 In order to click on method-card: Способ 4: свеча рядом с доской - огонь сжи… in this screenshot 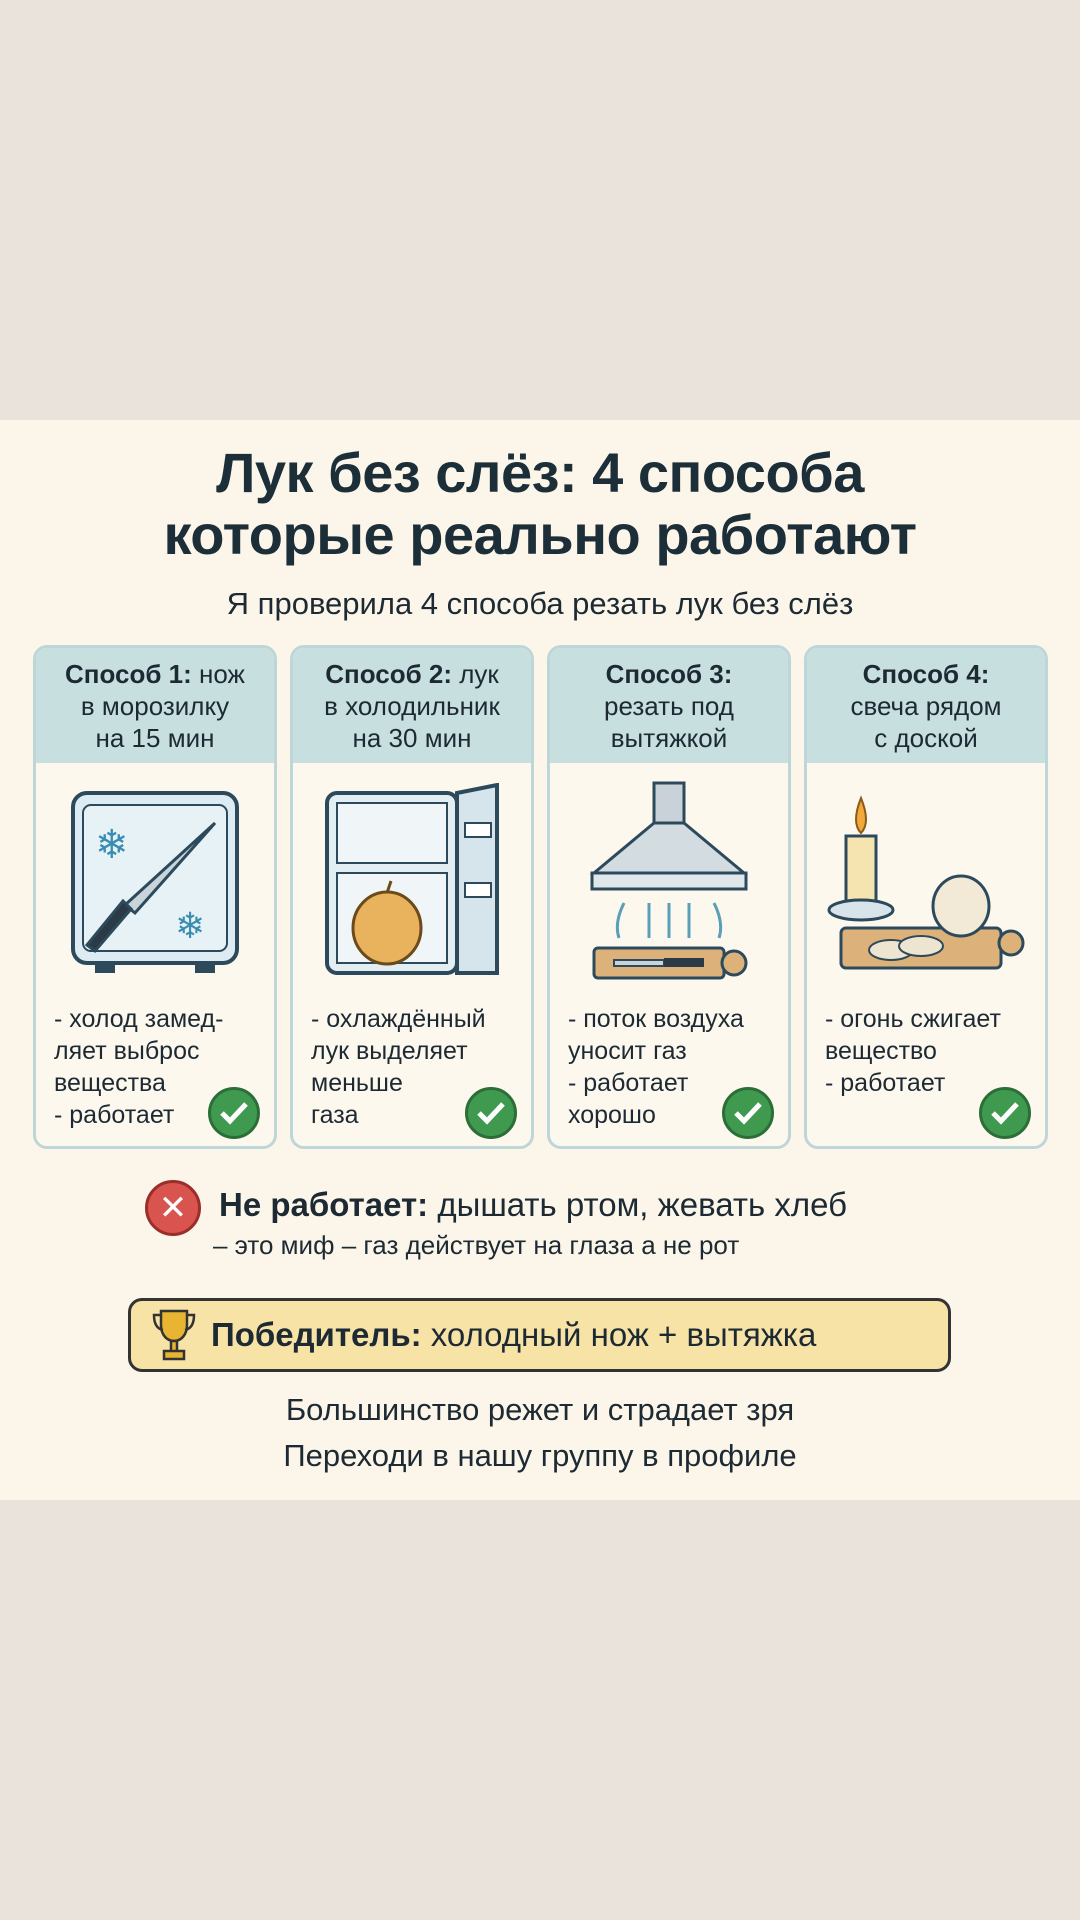, I will do `click(926, 897)`.